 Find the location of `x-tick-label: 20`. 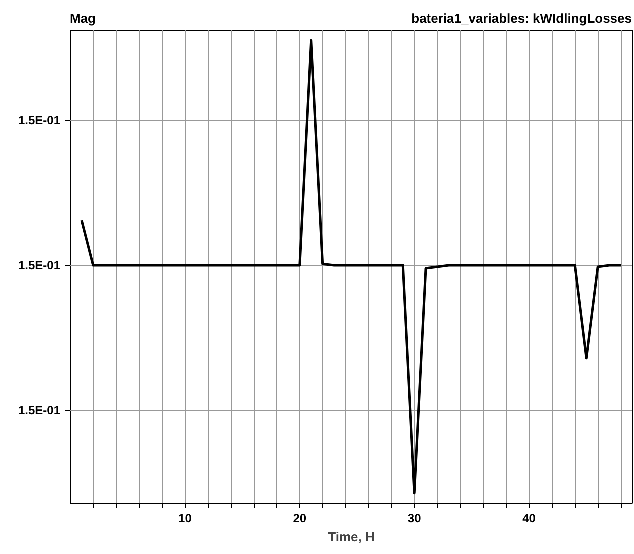

x-tick-label: 20 is located at coordinates (300, 519).